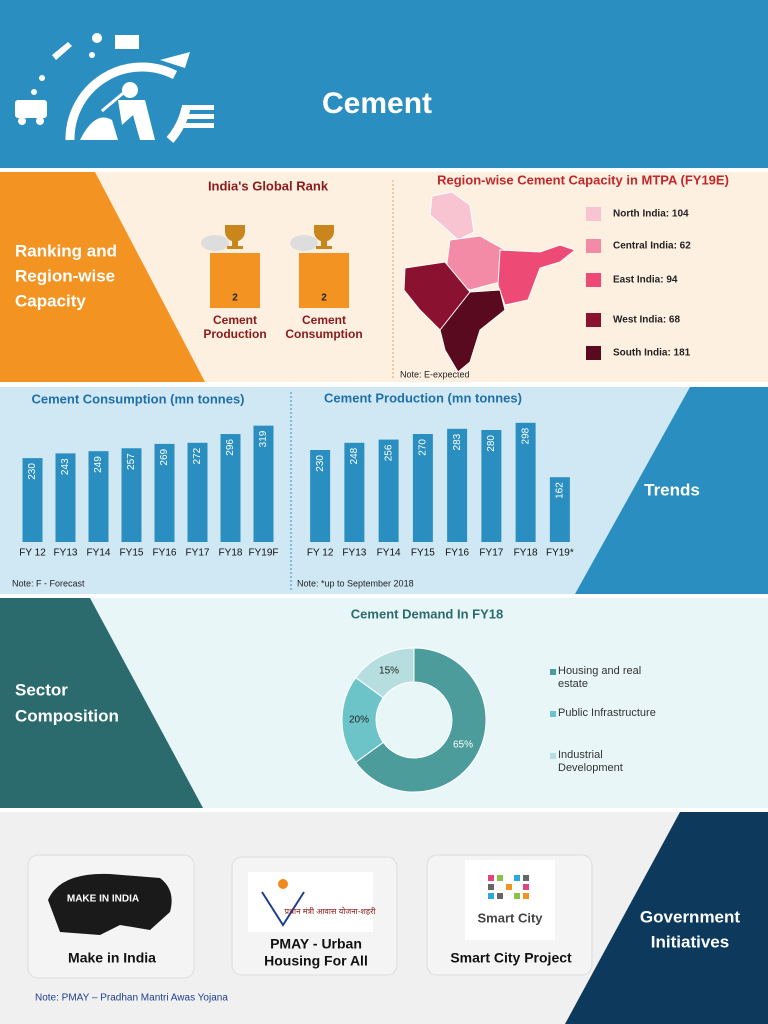 This screenshot has height=1024, width=768. What do you see at coordinates (452, 216) in the screenshot?
I see `map-region` at bounding box center [452, 216].